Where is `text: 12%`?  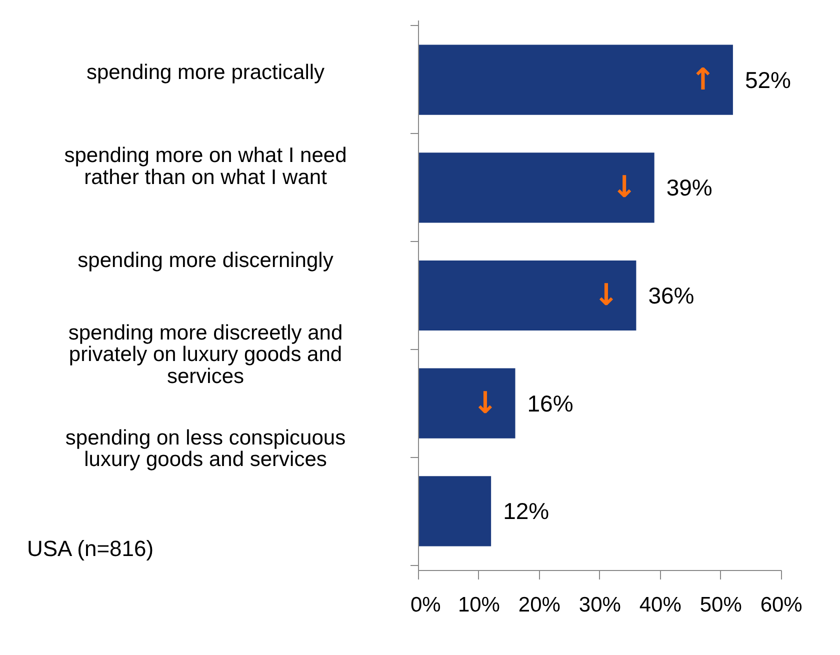 text: 12% is located at coordinates (526, 511).